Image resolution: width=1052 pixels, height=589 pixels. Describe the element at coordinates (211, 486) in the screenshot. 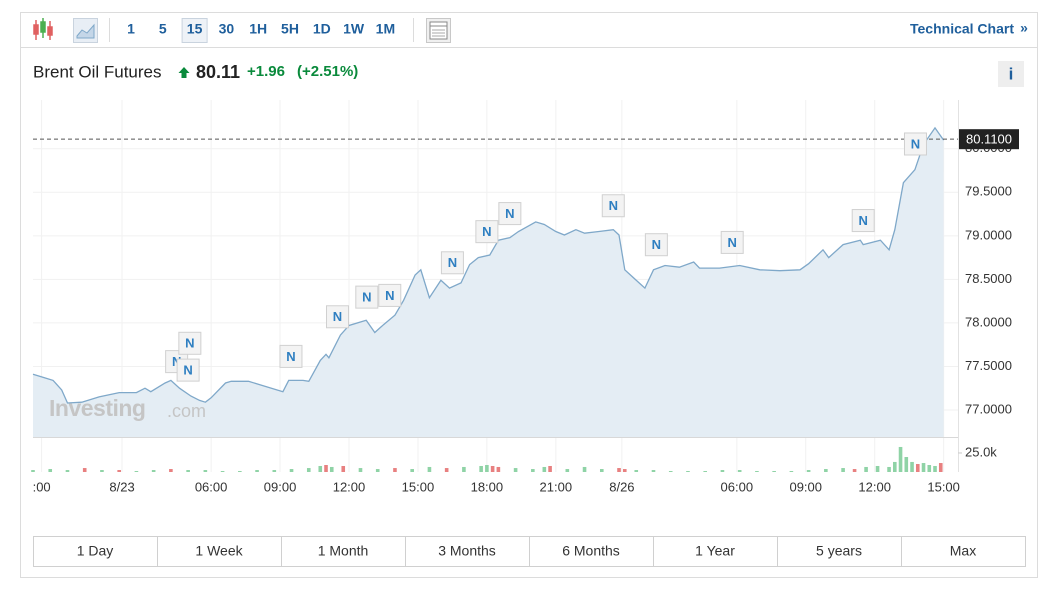

I see `x-tick-label: 06:00` at that location.